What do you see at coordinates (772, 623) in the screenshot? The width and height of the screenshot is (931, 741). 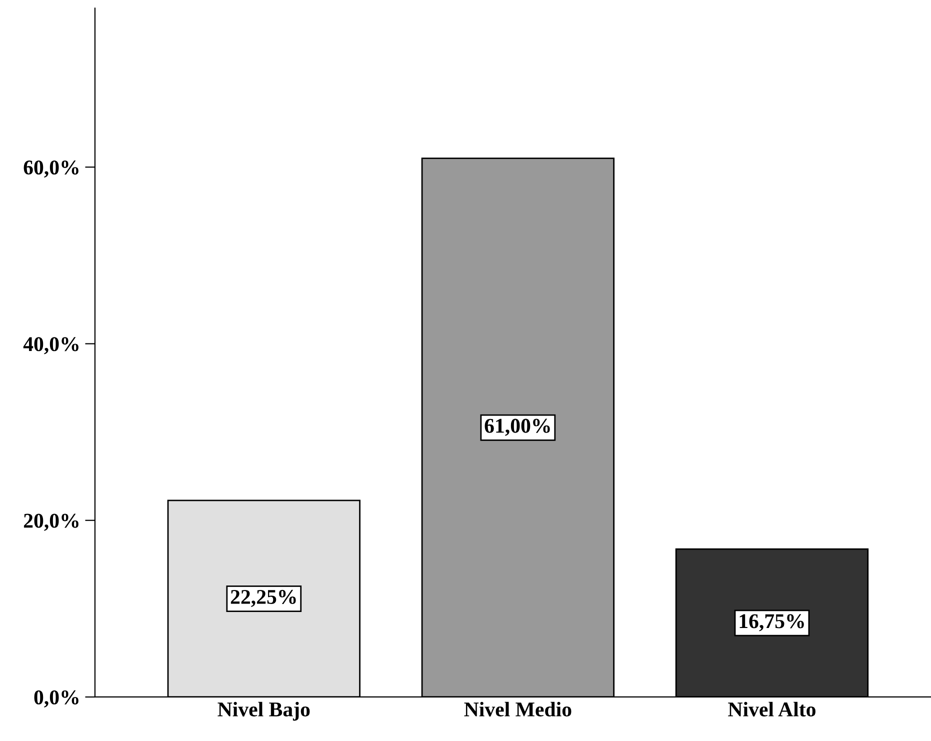 I see `data-label: 16,75%` at bounding box center [772, 623].